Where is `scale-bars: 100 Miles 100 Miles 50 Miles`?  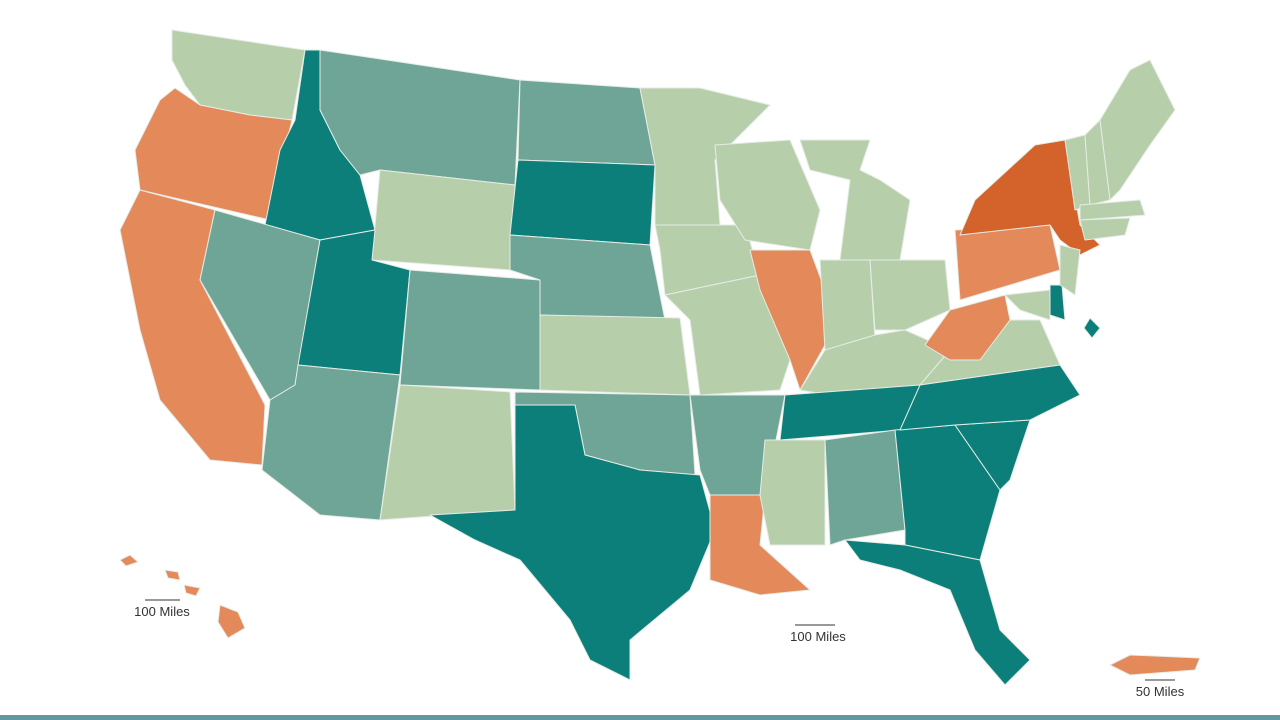 scale-bars: 100 Miles 100 Miles 50 Miles is located at coordinates (659, 649).